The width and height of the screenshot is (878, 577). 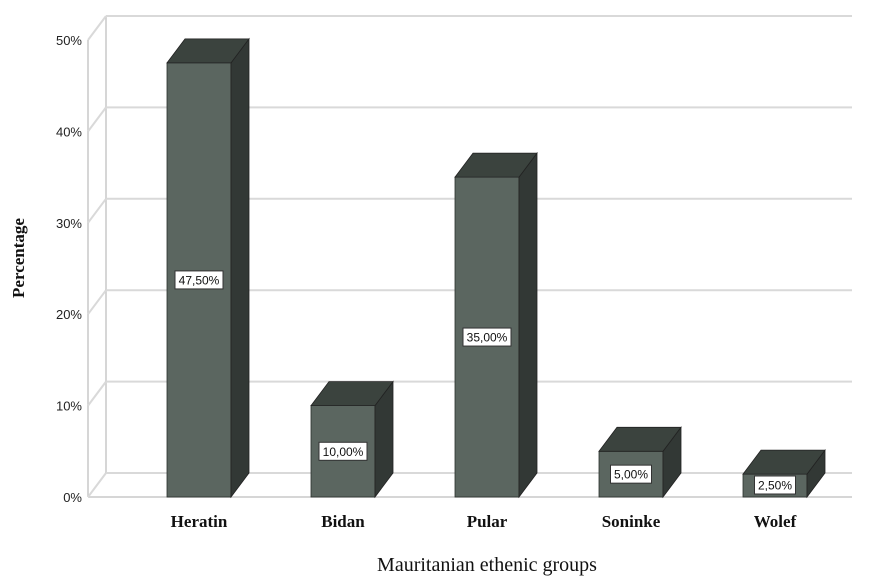 What do you see at coordinates (343, 521) in the screenshot?
I see `x-category-label: Bidan` at bounding box center [343, 521].